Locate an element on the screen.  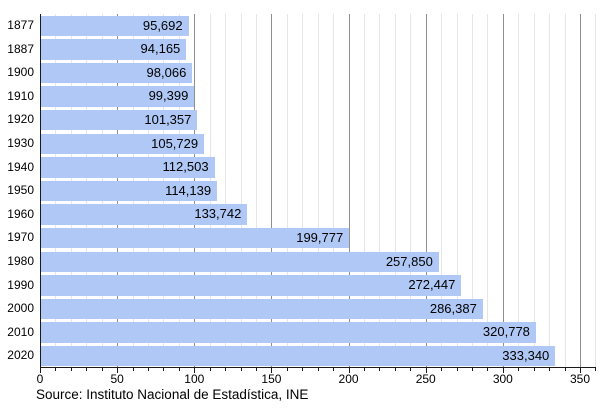
y-axis-label-1900: 1900 is located at coordinates (20, 72).